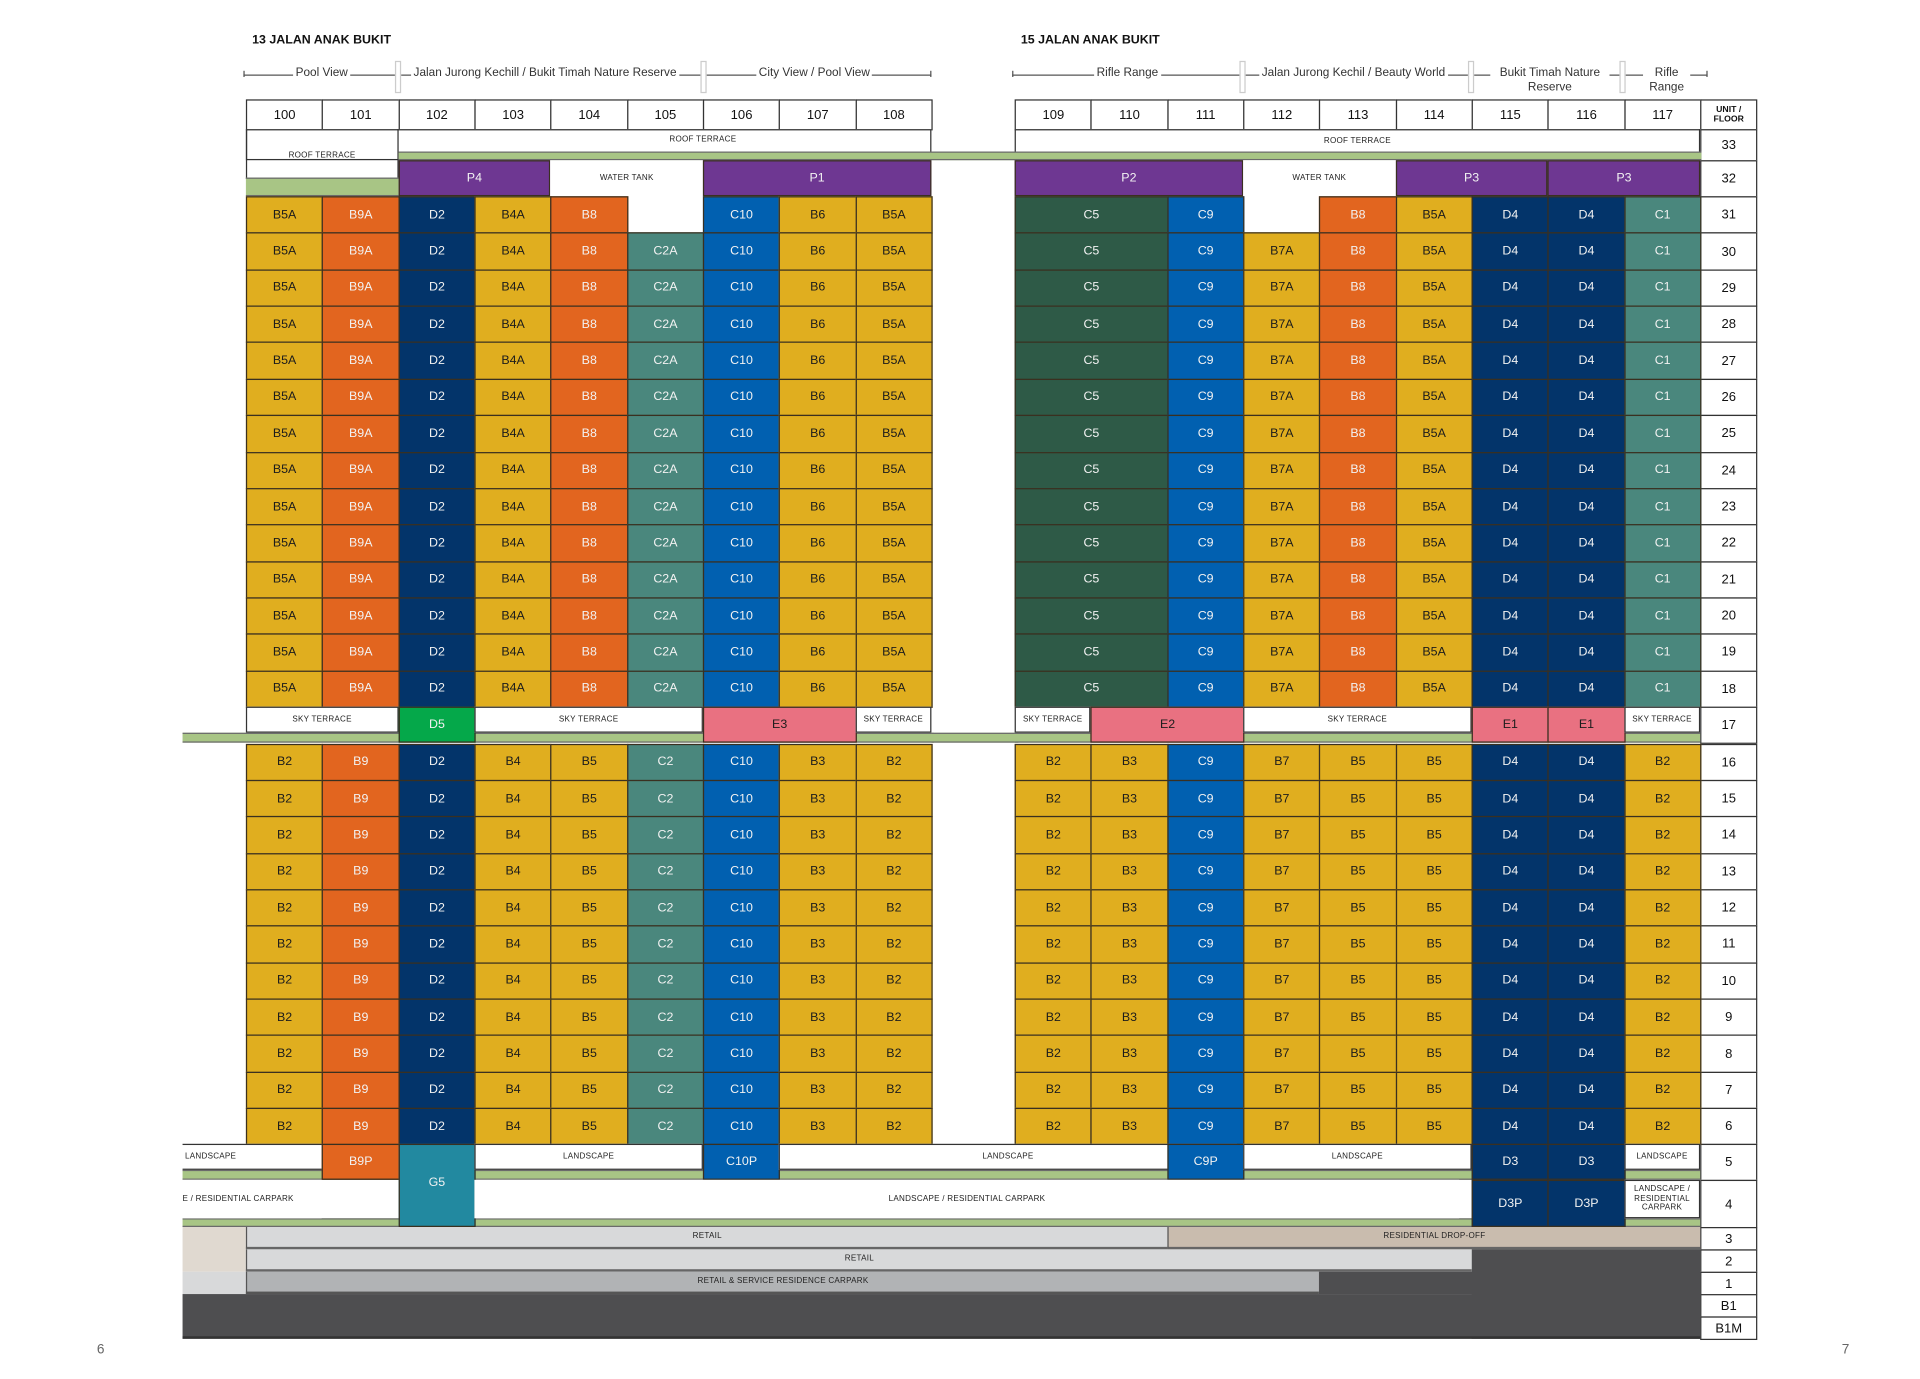 Image resolution: width=1920 pixels, height=1379 pixels. Describe the element at coordinates (437, 1185) in the screenshot. I see `unit-g5: G5` at that location.